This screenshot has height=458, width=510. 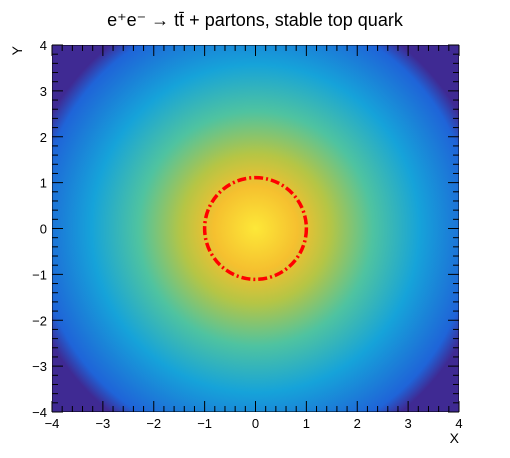 I want to click on y-axis-label: Y, so click(x=17, y=50).